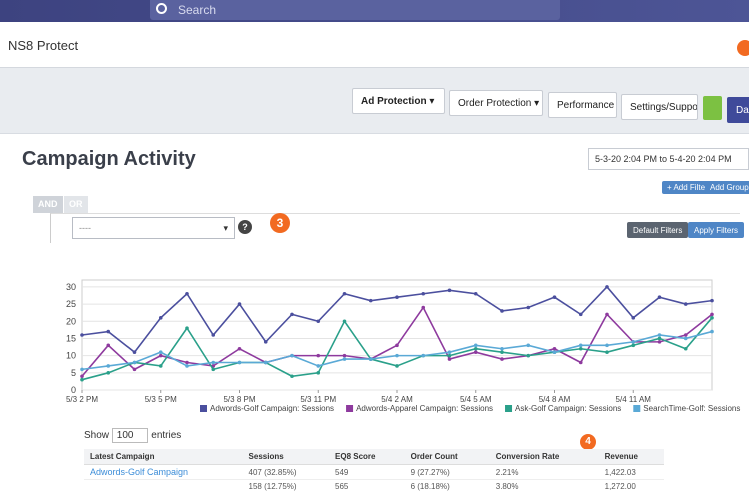  What do you see at coordinates (743, 48) in the screenshot?
I see `user-avatar` at bounding box center [743, 48].